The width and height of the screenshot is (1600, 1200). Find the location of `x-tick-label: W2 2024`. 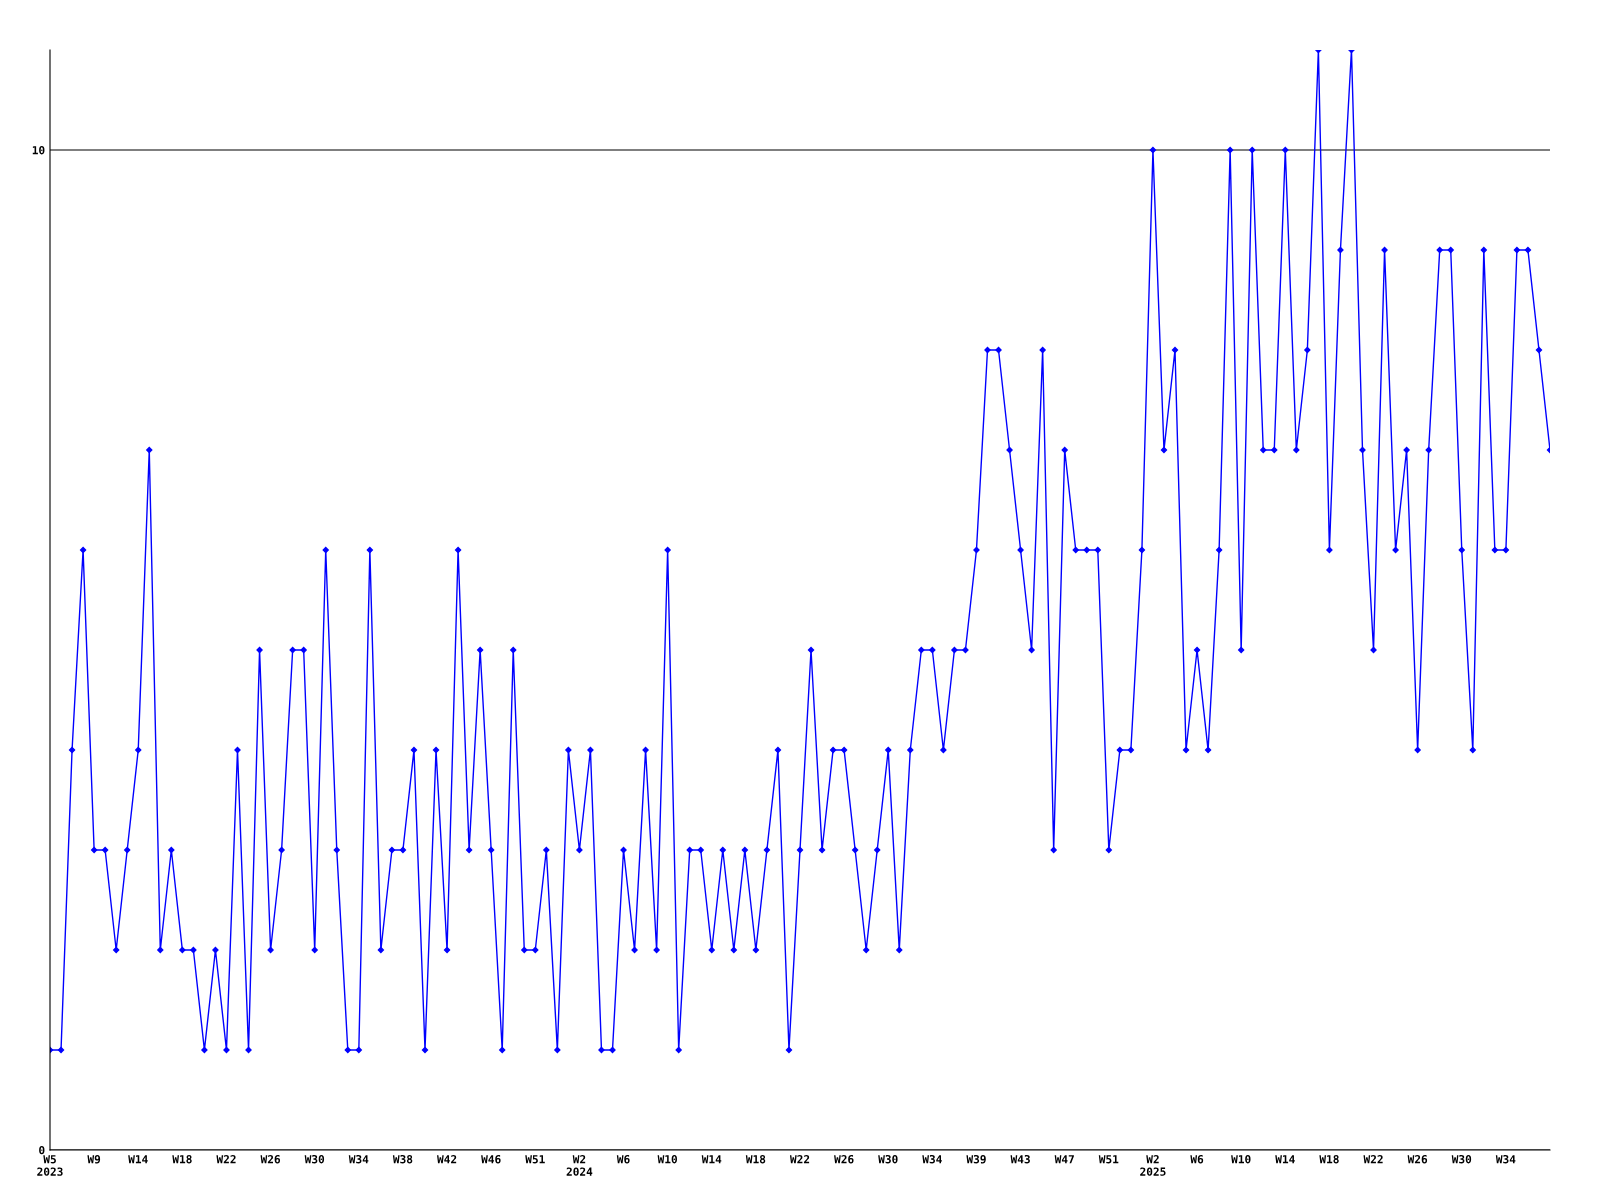

x-tick-label: W2 2024 is located at coordinates (579, 1165).